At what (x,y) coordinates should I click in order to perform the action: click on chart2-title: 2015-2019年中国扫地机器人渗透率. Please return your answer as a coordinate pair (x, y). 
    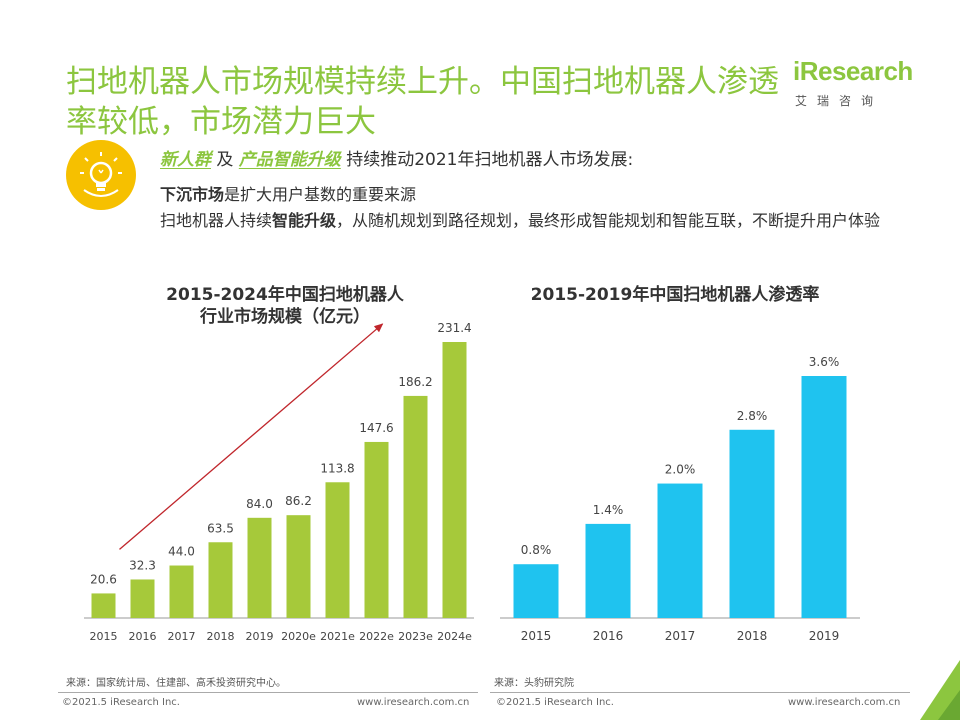
    Looking at the image, I should click on (675, 295).